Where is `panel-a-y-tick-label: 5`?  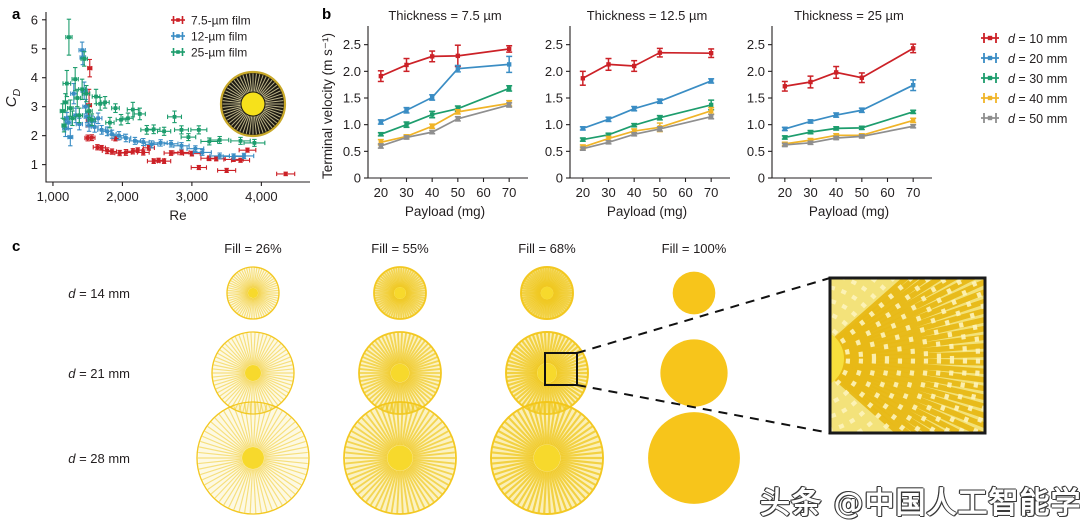
panel-a-y-tick-label: 5 is located at coordinates (34, 48).